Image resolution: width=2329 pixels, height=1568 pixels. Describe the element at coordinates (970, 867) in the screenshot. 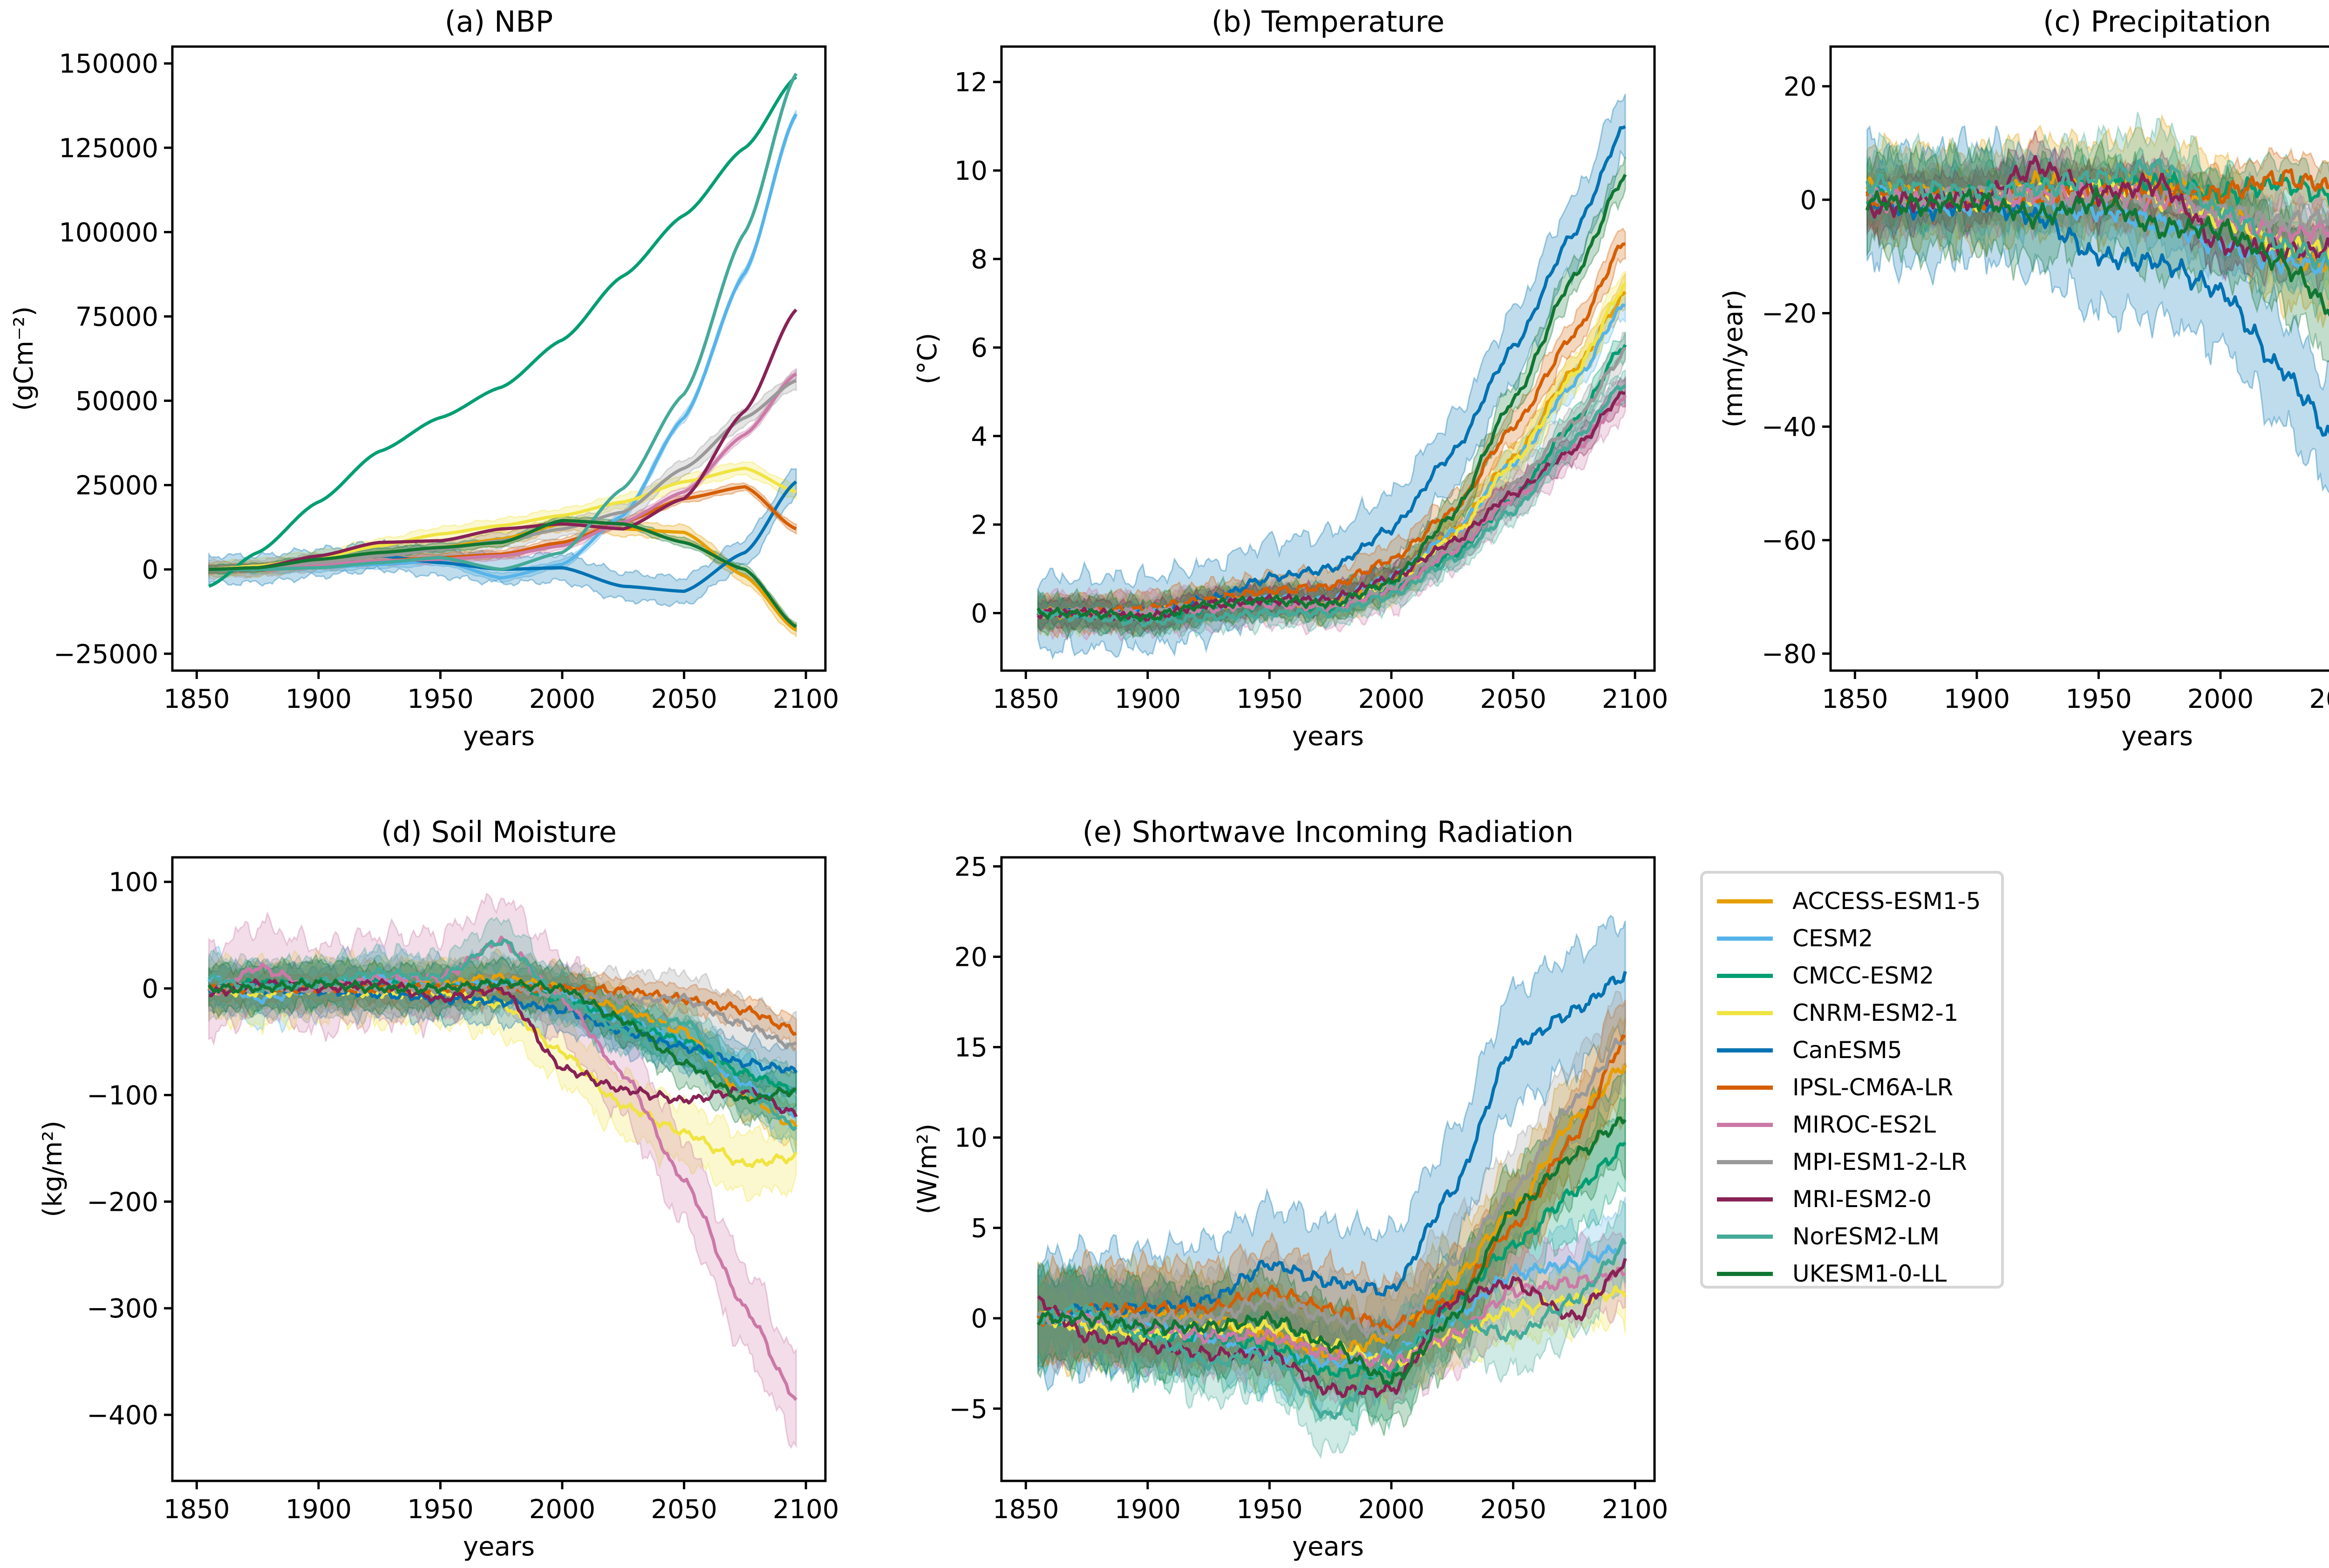

I see `y-tick-label: 25` at that location.